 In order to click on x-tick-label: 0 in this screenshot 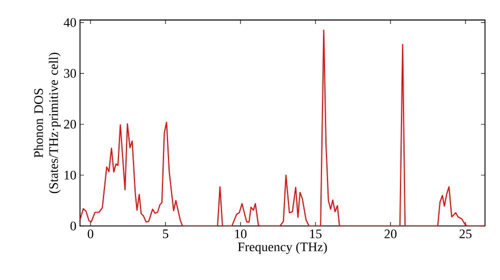, I will do `click(91, 234)`.